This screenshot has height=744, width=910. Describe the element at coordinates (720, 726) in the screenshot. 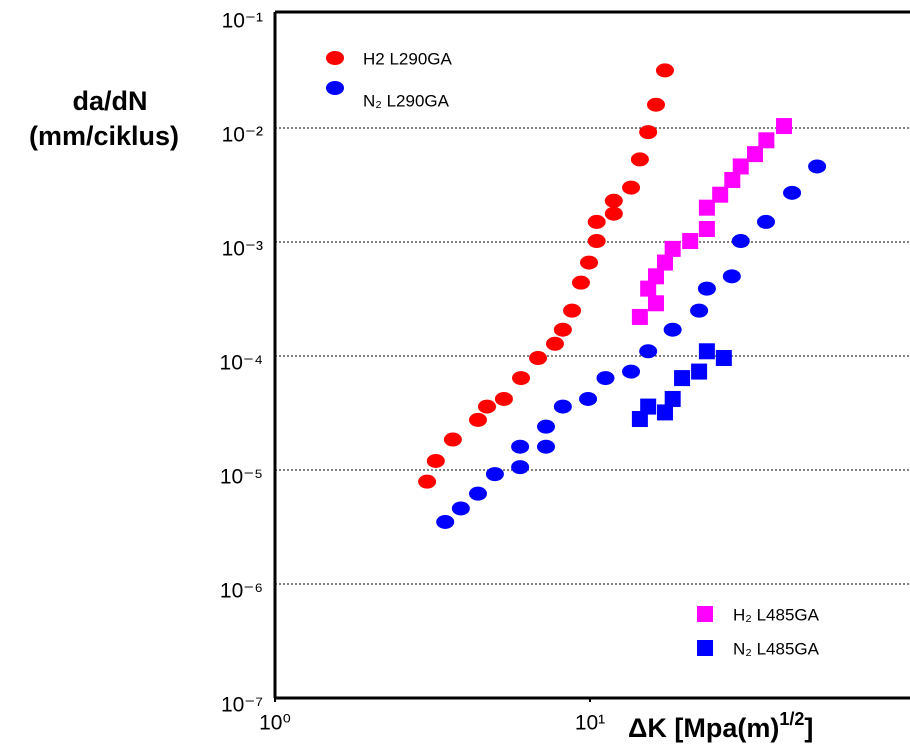

I see `x-axis-label: ΔK [Mpa(m)1/2]` at that location.